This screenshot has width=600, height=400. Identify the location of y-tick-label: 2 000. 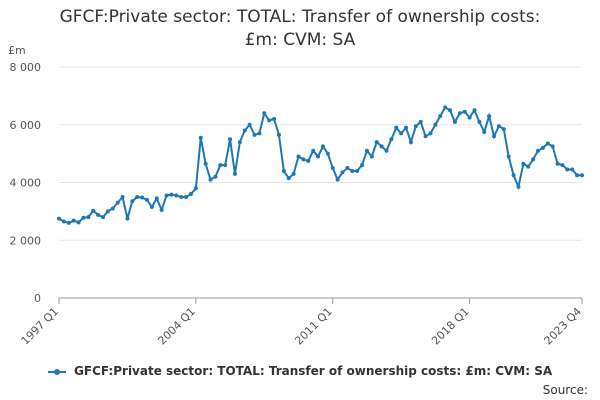
(26, 240).